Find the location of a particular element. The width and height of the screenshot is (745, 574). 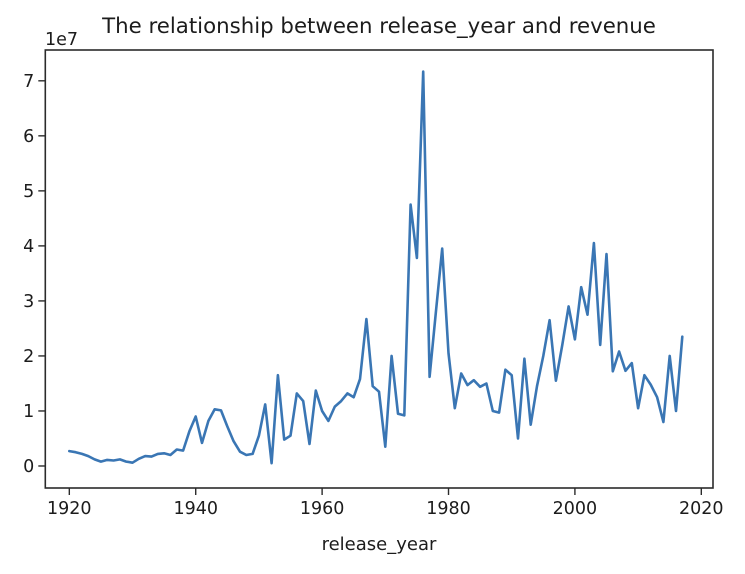

x-tick-label: 1960 is located at coordinates (322, 509).